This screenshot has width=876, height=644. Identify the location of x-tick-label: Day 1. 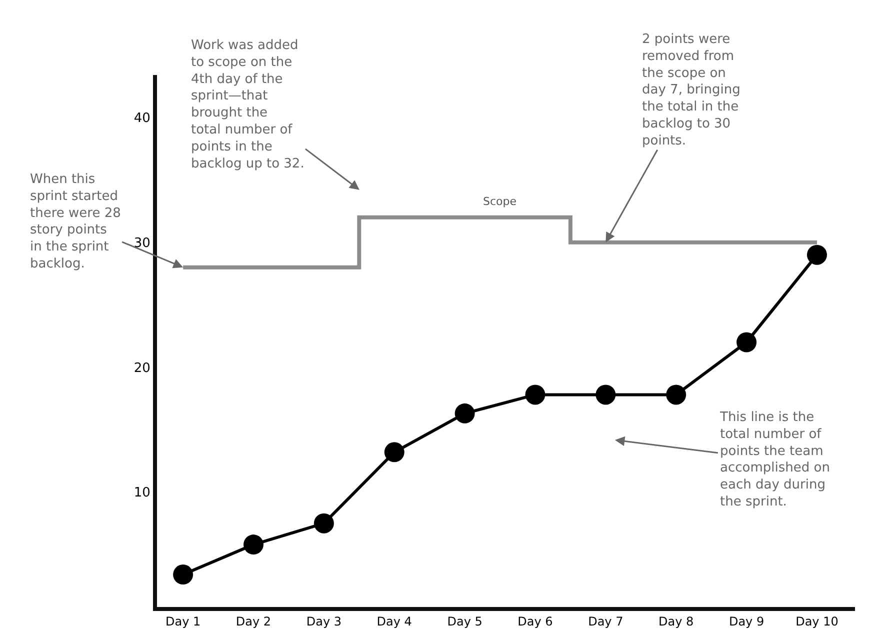
(183, 621).